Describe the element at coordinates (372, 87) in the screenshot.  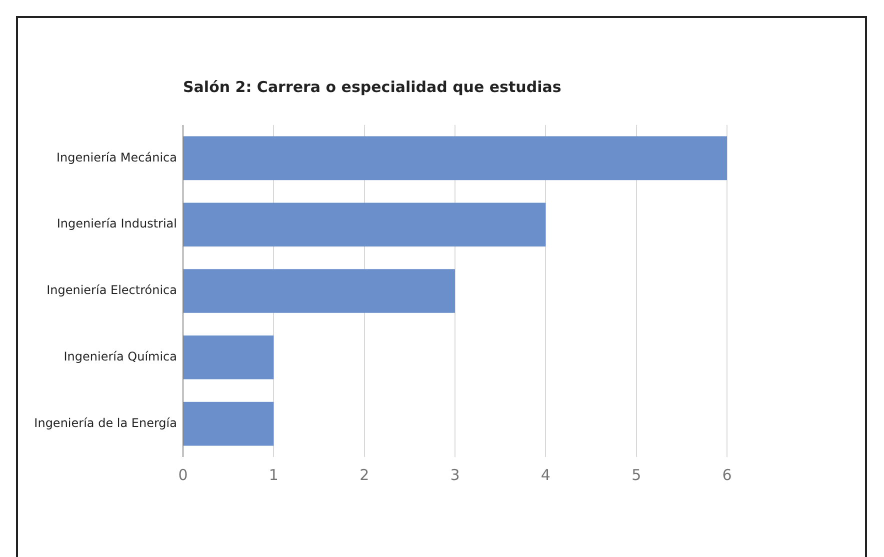
I see `chart-title: Salón 2: Carrera o especialidad que estudias` at that location.